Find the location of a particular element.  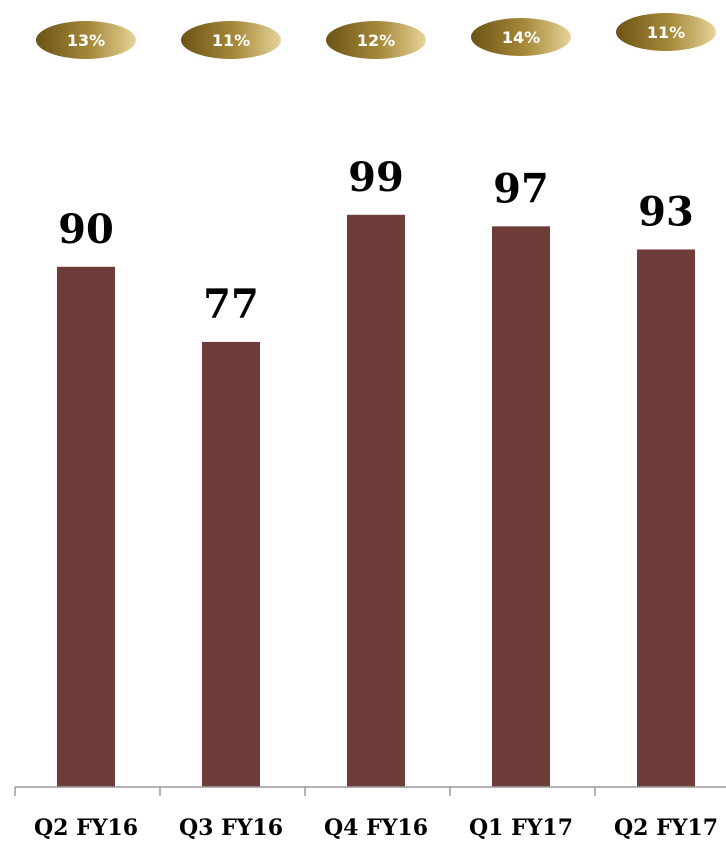

category-label: Q2 FY16 is located at coordinates (86, 828).